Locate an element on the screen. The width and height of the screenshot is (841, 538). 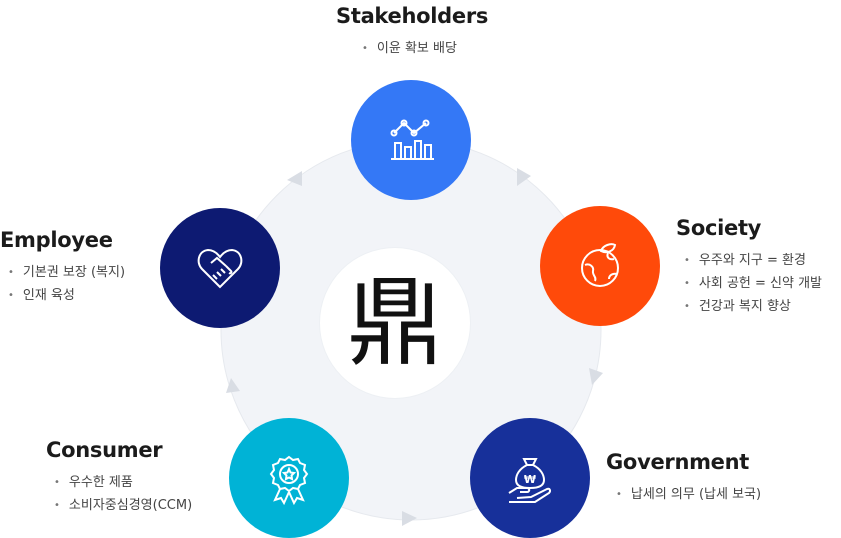
list-item: 우주와 지구 = 환경 is located at coordinates (753, 261).